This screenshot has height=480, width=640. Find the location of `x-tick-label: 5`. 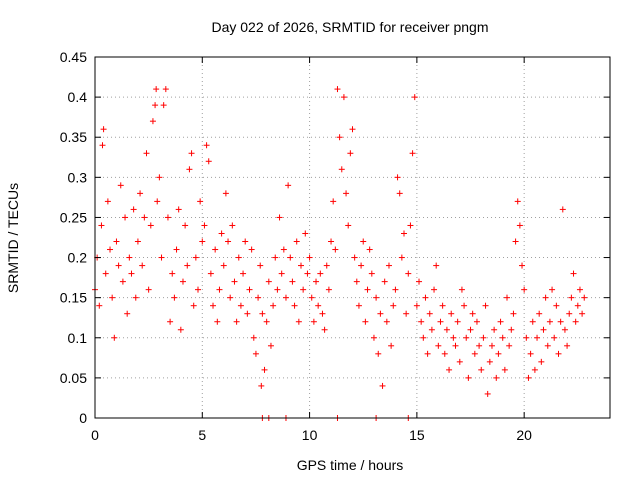

x-tick-label: 5 is located at coordinates (202, 435).